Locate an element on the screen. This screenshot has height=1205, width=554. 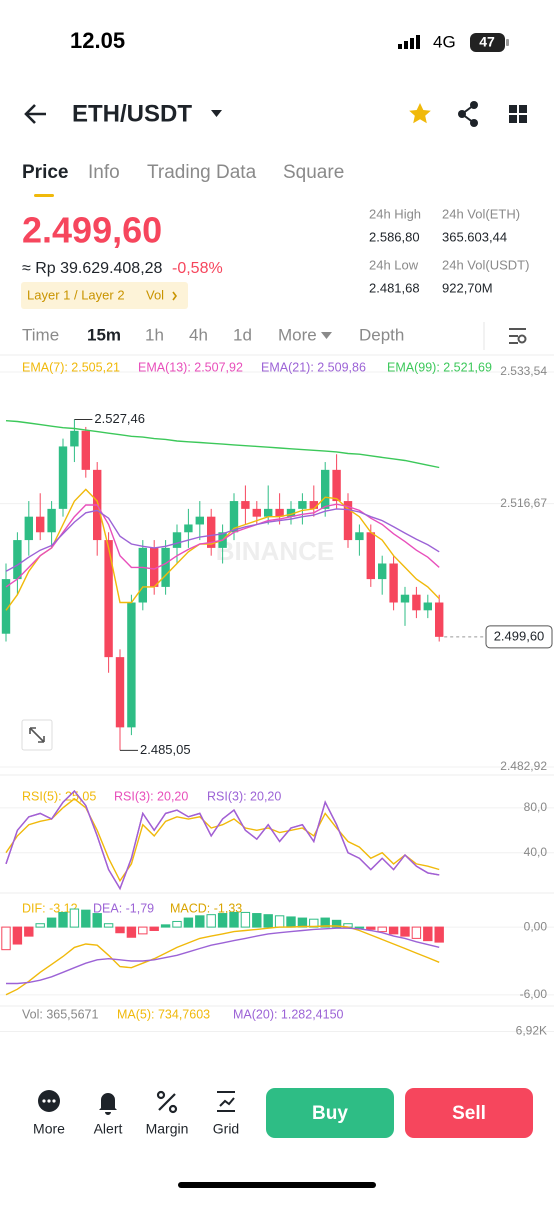
battery-tip is located at coordinates (507, 42).